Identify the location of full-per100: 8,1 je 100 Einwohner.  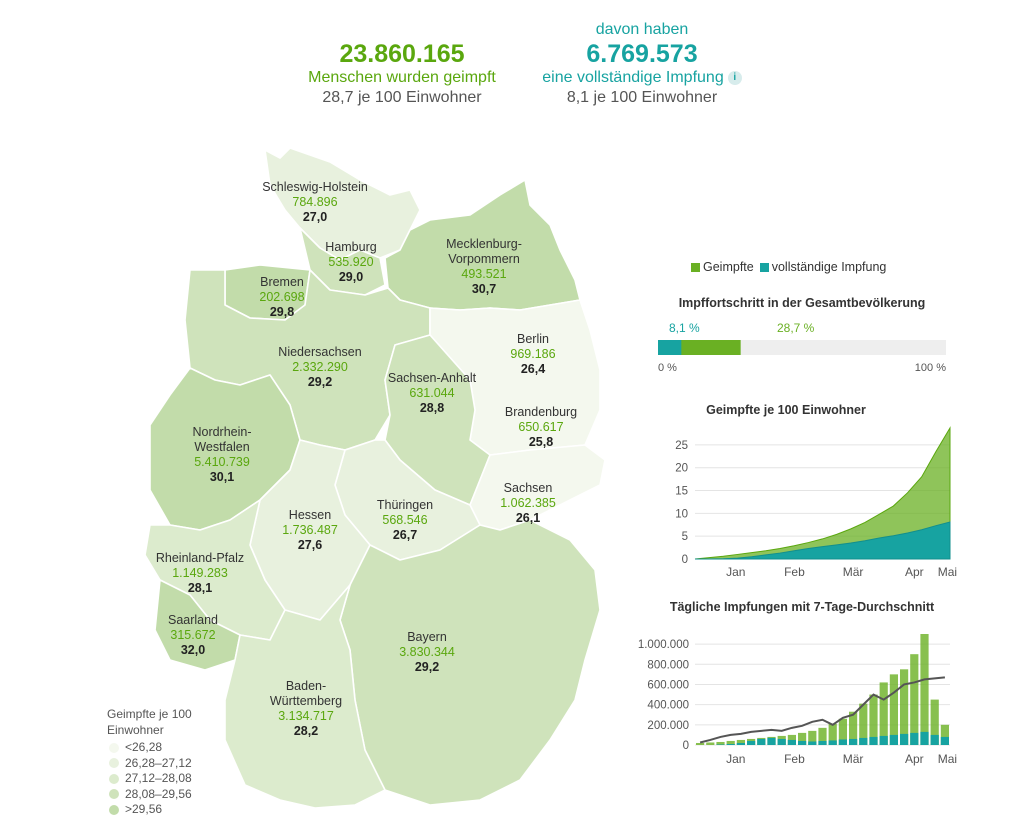
(642, 97).